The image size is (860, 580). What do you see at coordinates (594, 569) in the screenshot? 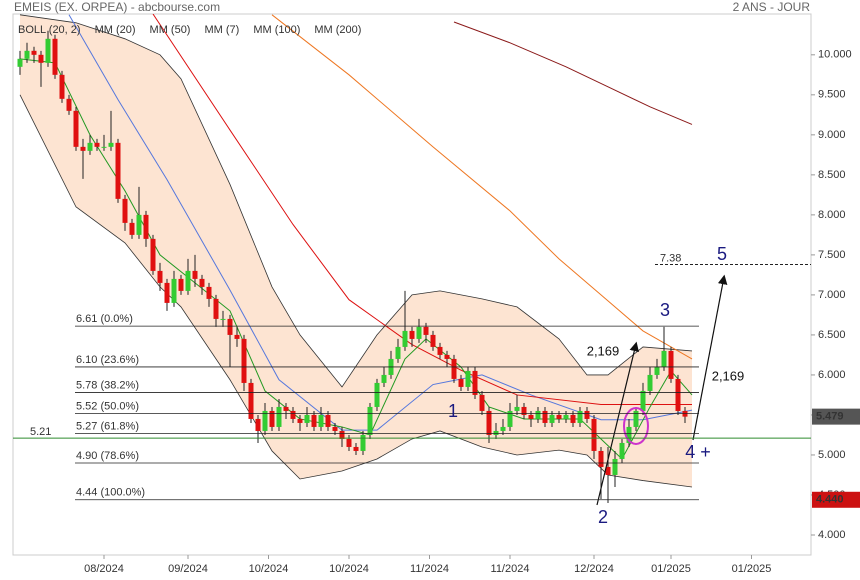
I see `x-tick-label: 12/2024` at bounding box center [594, 569].